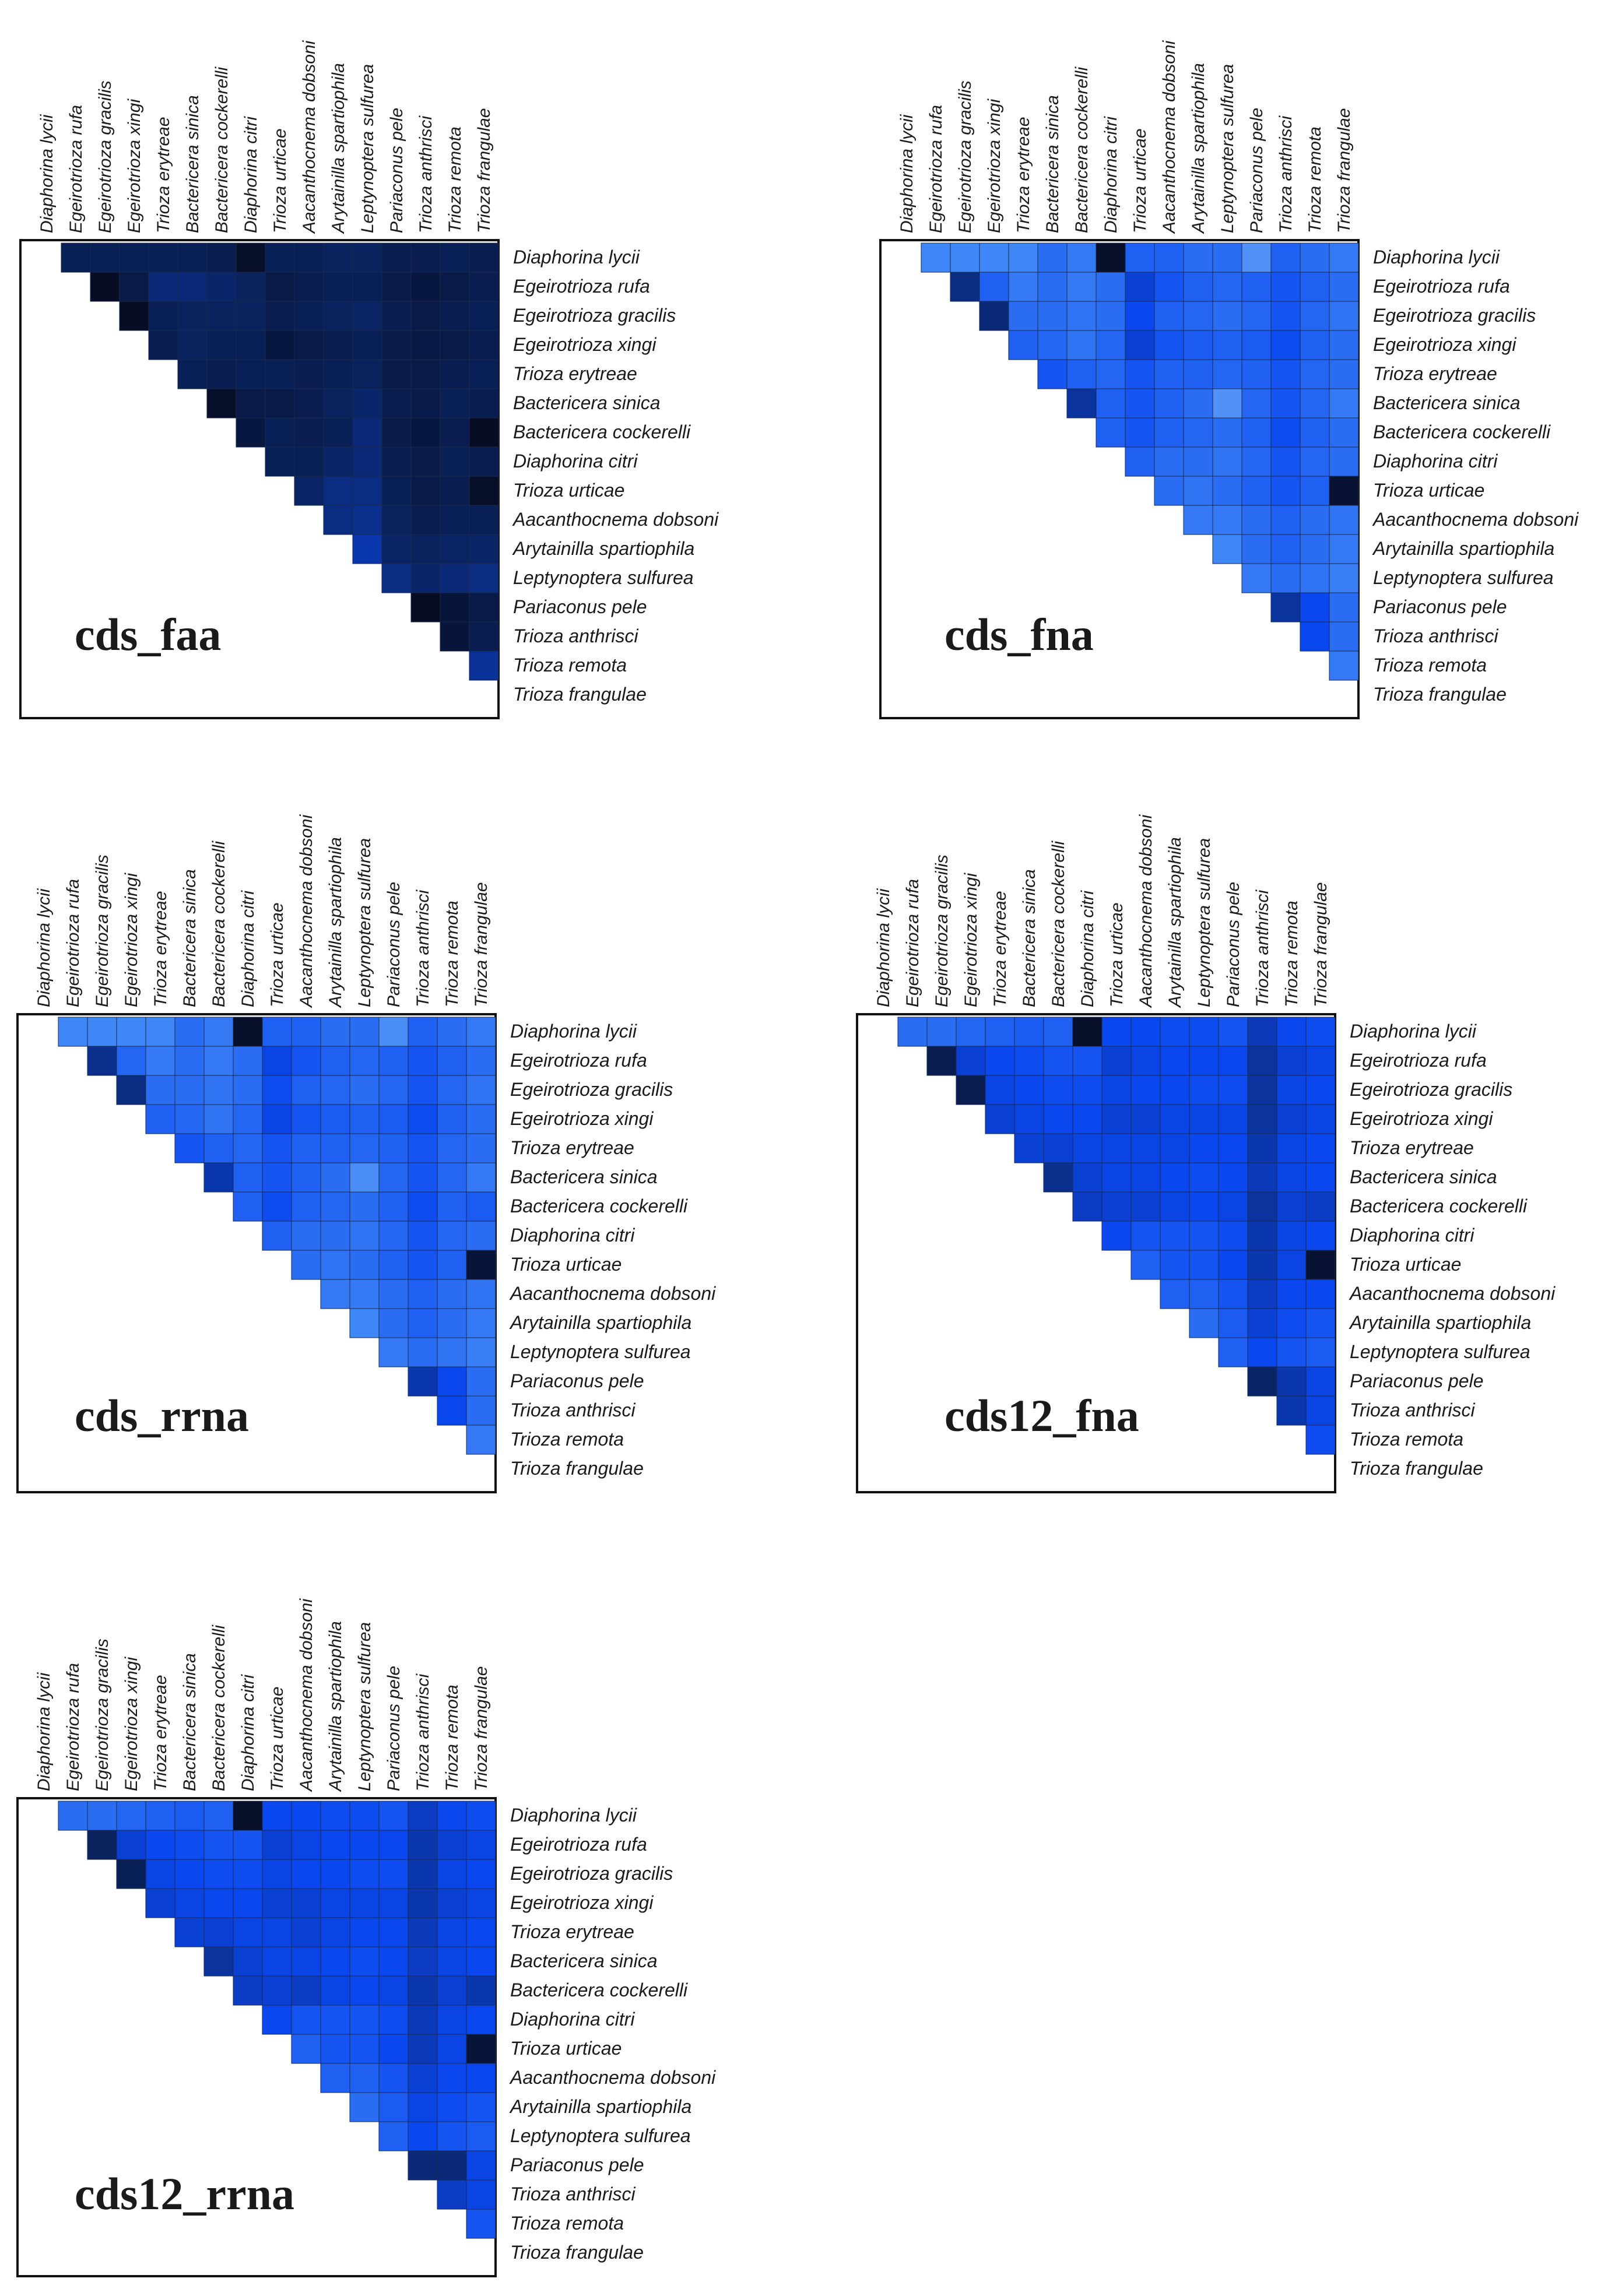  I want to click on column-label: Pariaconus pele, so click(396, 170).